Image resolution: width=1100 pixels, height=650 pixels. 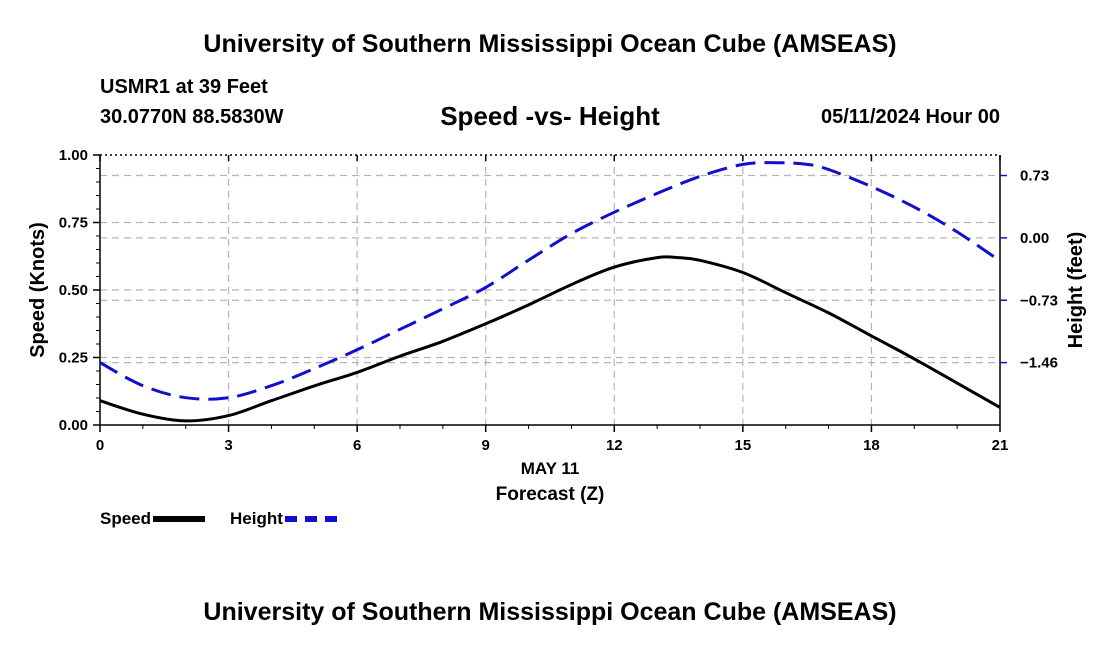 I want to click on x-tick-label-3: 9, so click(x=486, y=445).